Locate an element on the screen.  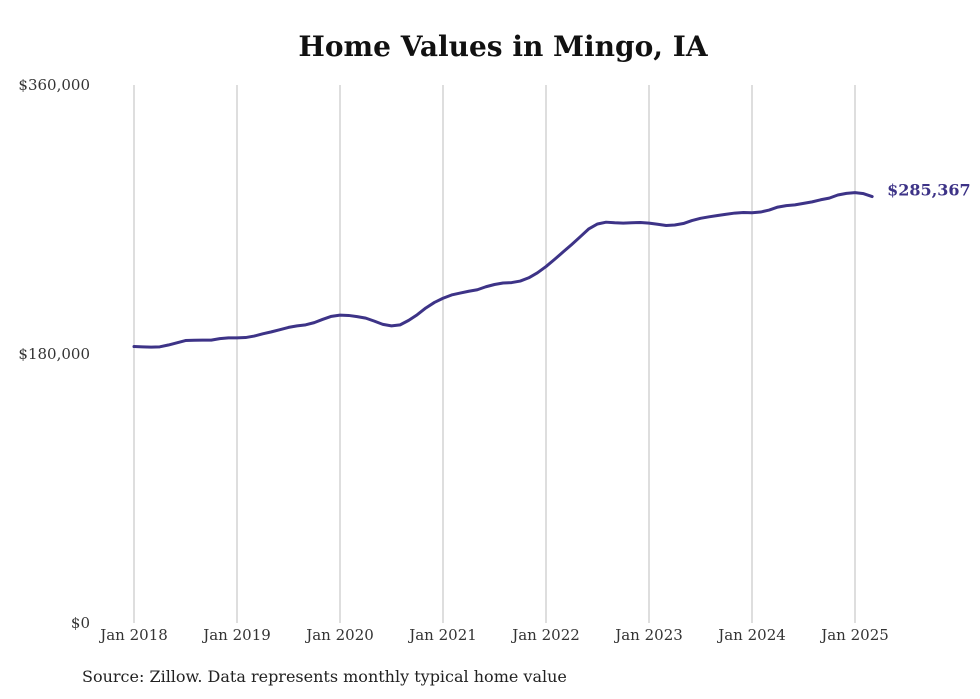
x-tick-label: Jan 2024 is located at coordinates (751, 635).